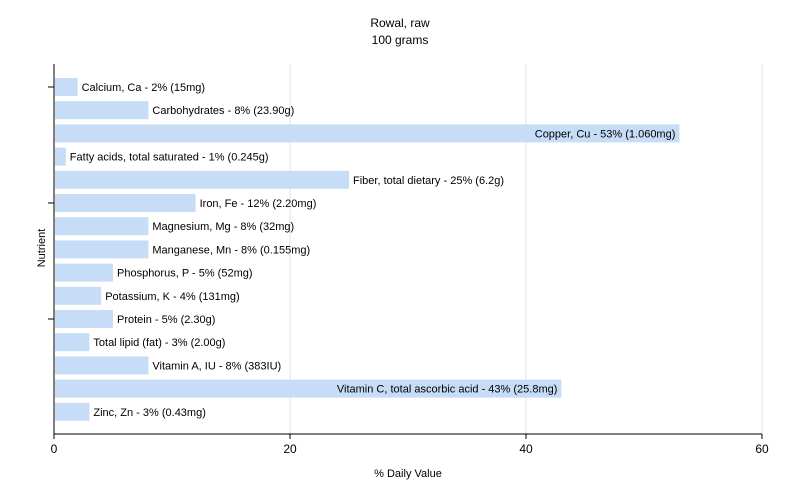  I want to click on x-tick-label: 40, so click(526, 449).